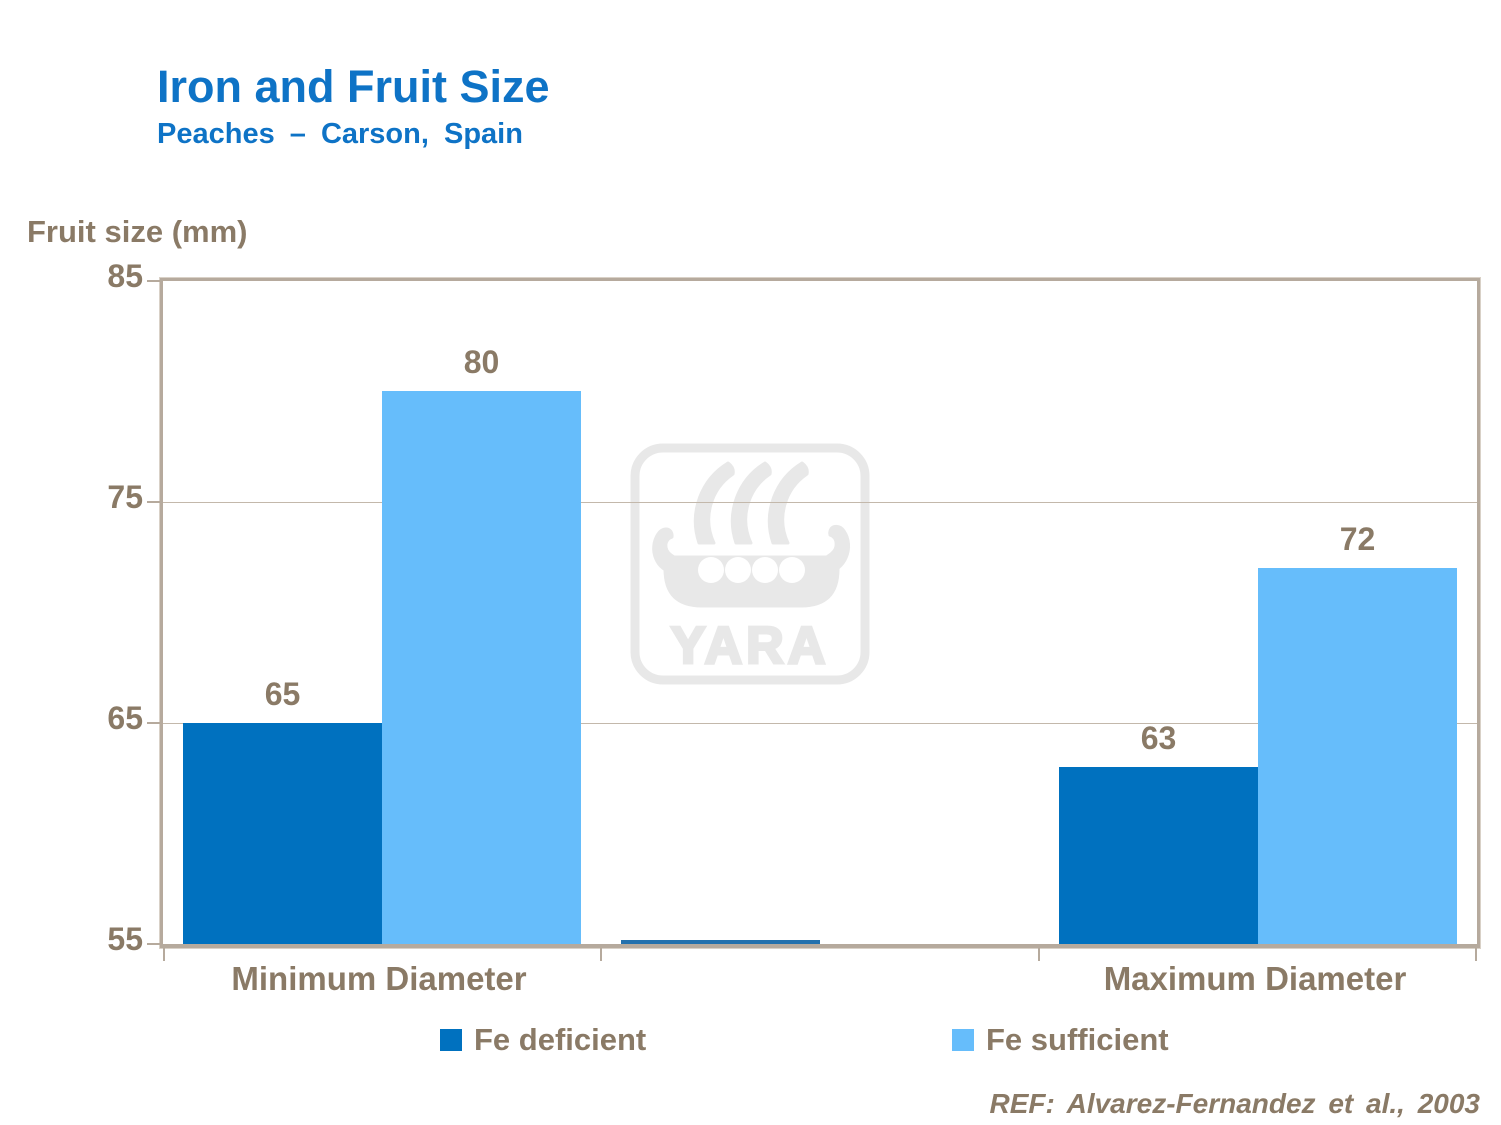 The image size is (1501, 1125). Describe the element at coordinates (751, 534) in the screenshot. I see `viking-ship-icon` at that location.